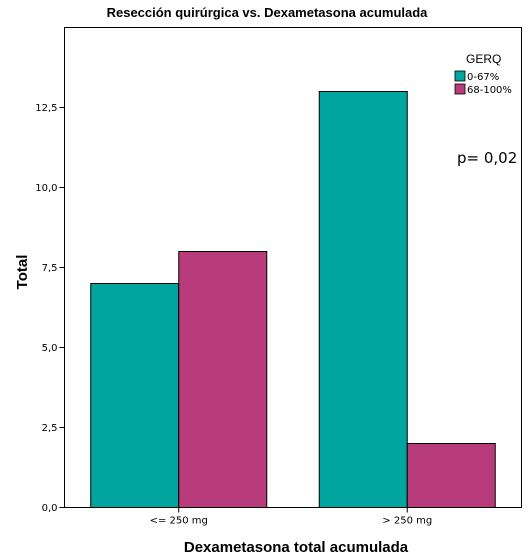  I want to click on p-value-annotation: p= 0,02, so click(487, 158).